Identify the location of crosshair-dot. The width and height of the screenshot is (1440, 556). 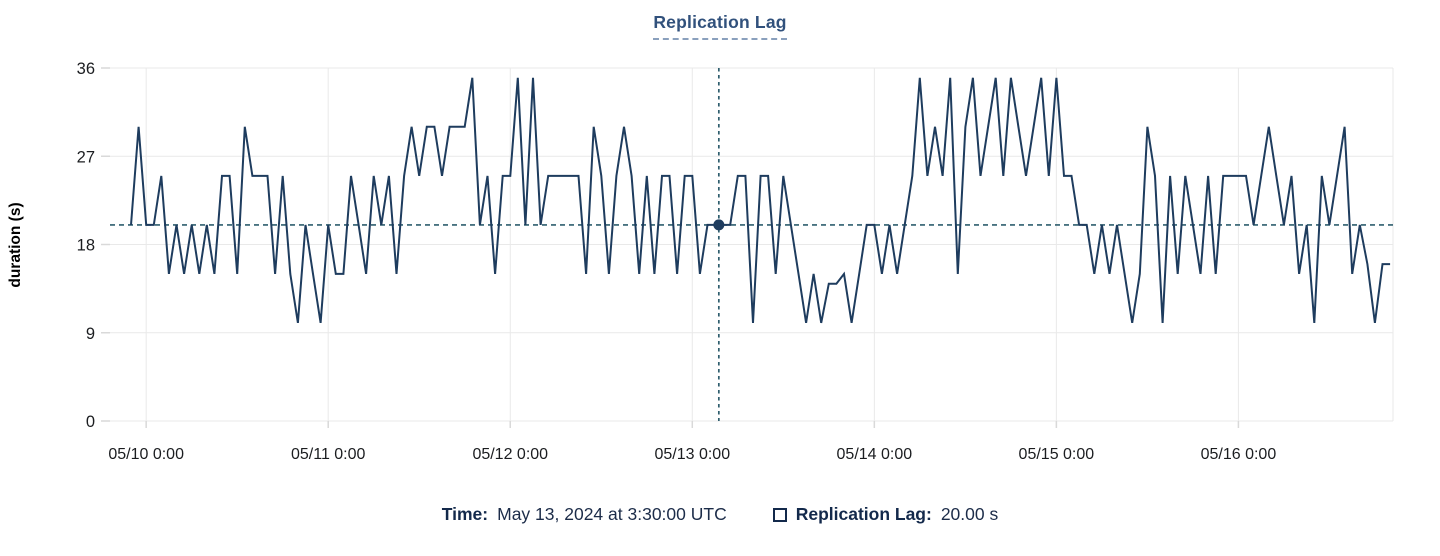
(719, 225).